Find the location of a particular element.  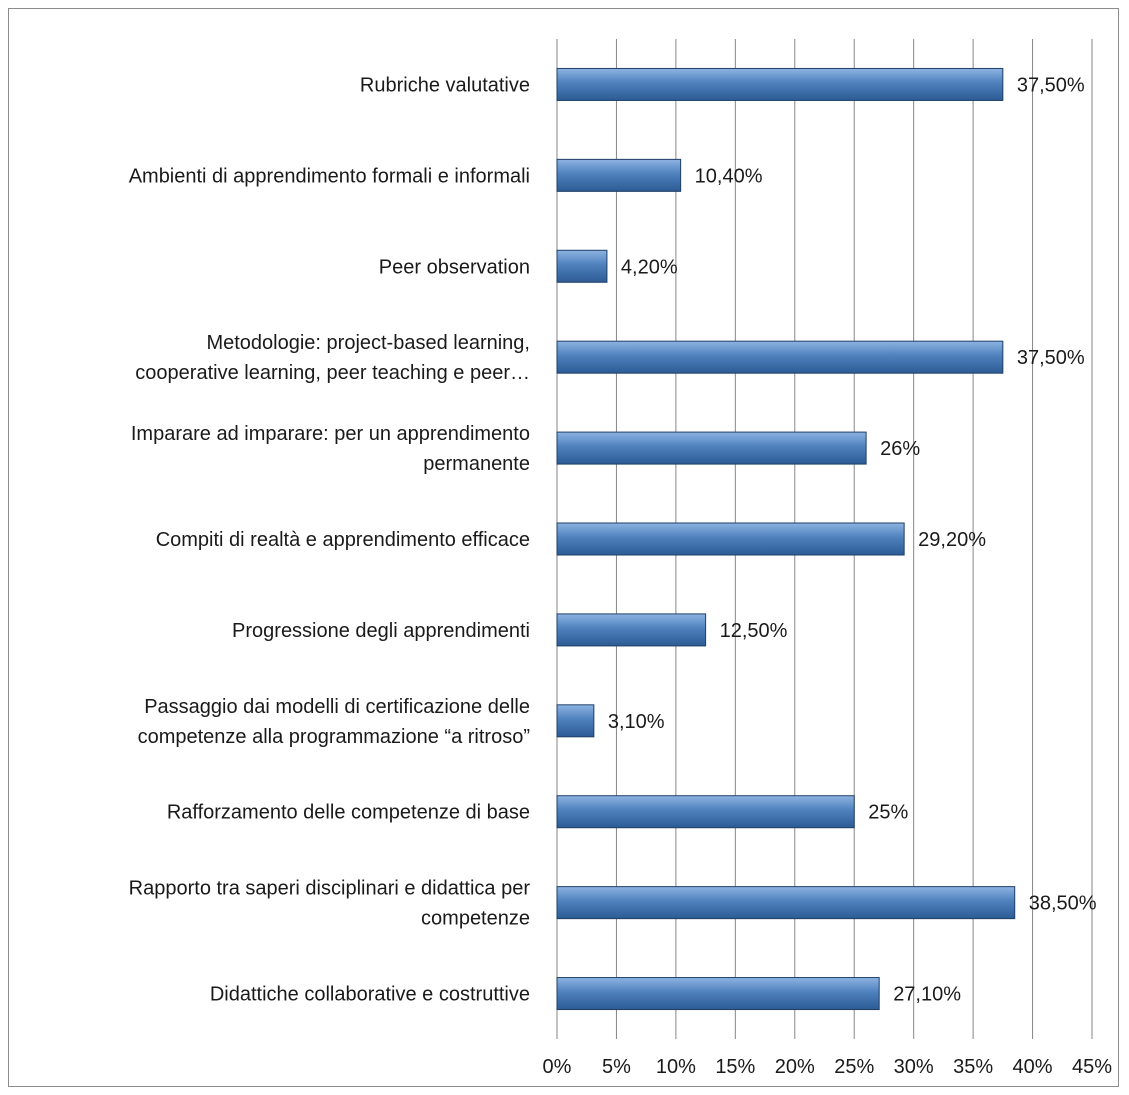

x-axis-tick-labels: 0% 5% 10% 15% 20% 25% 30% 35% 40% 45% is located at coordinates (828, 1067).